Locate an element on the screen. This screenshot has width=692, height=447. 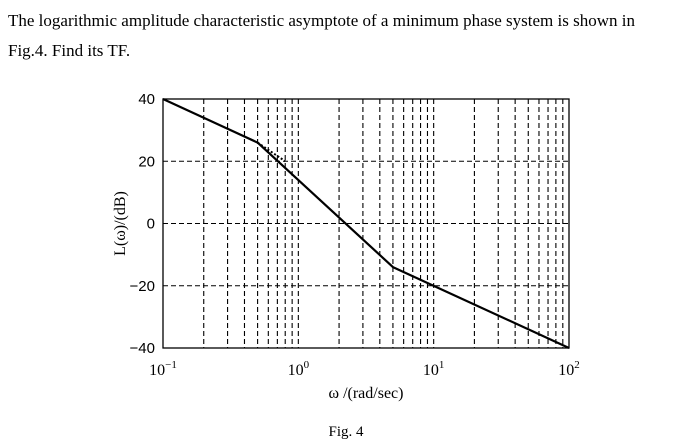
x-tick-label: 10⁻¹ is located at coordinates (163, 369).